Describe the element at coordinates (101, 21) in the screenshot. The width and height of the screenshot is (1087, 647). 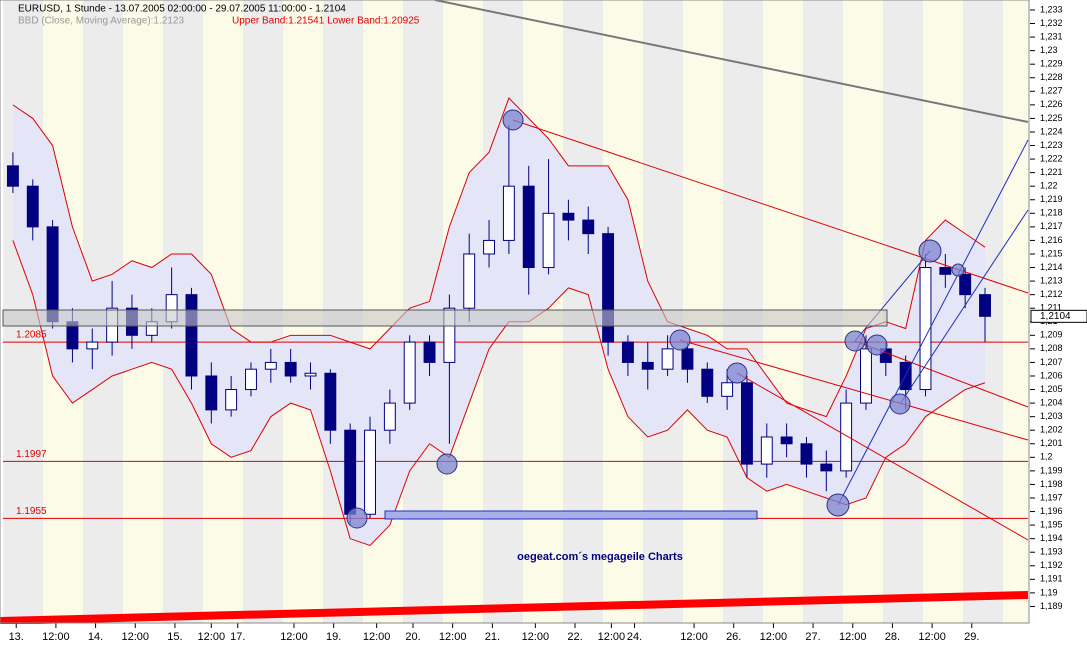
I see `indicator-label: BBD (Close, Moving Average):1.2123` at that location.